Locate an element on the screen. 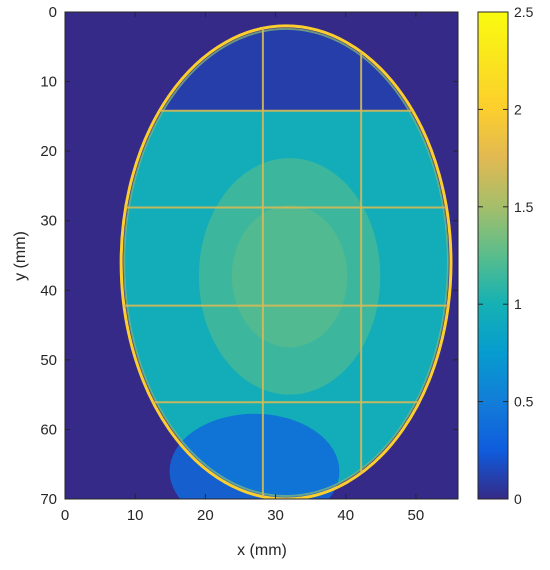 This screenshot has height=570, width=550. top-void-region is located at coordinates (286, 69).